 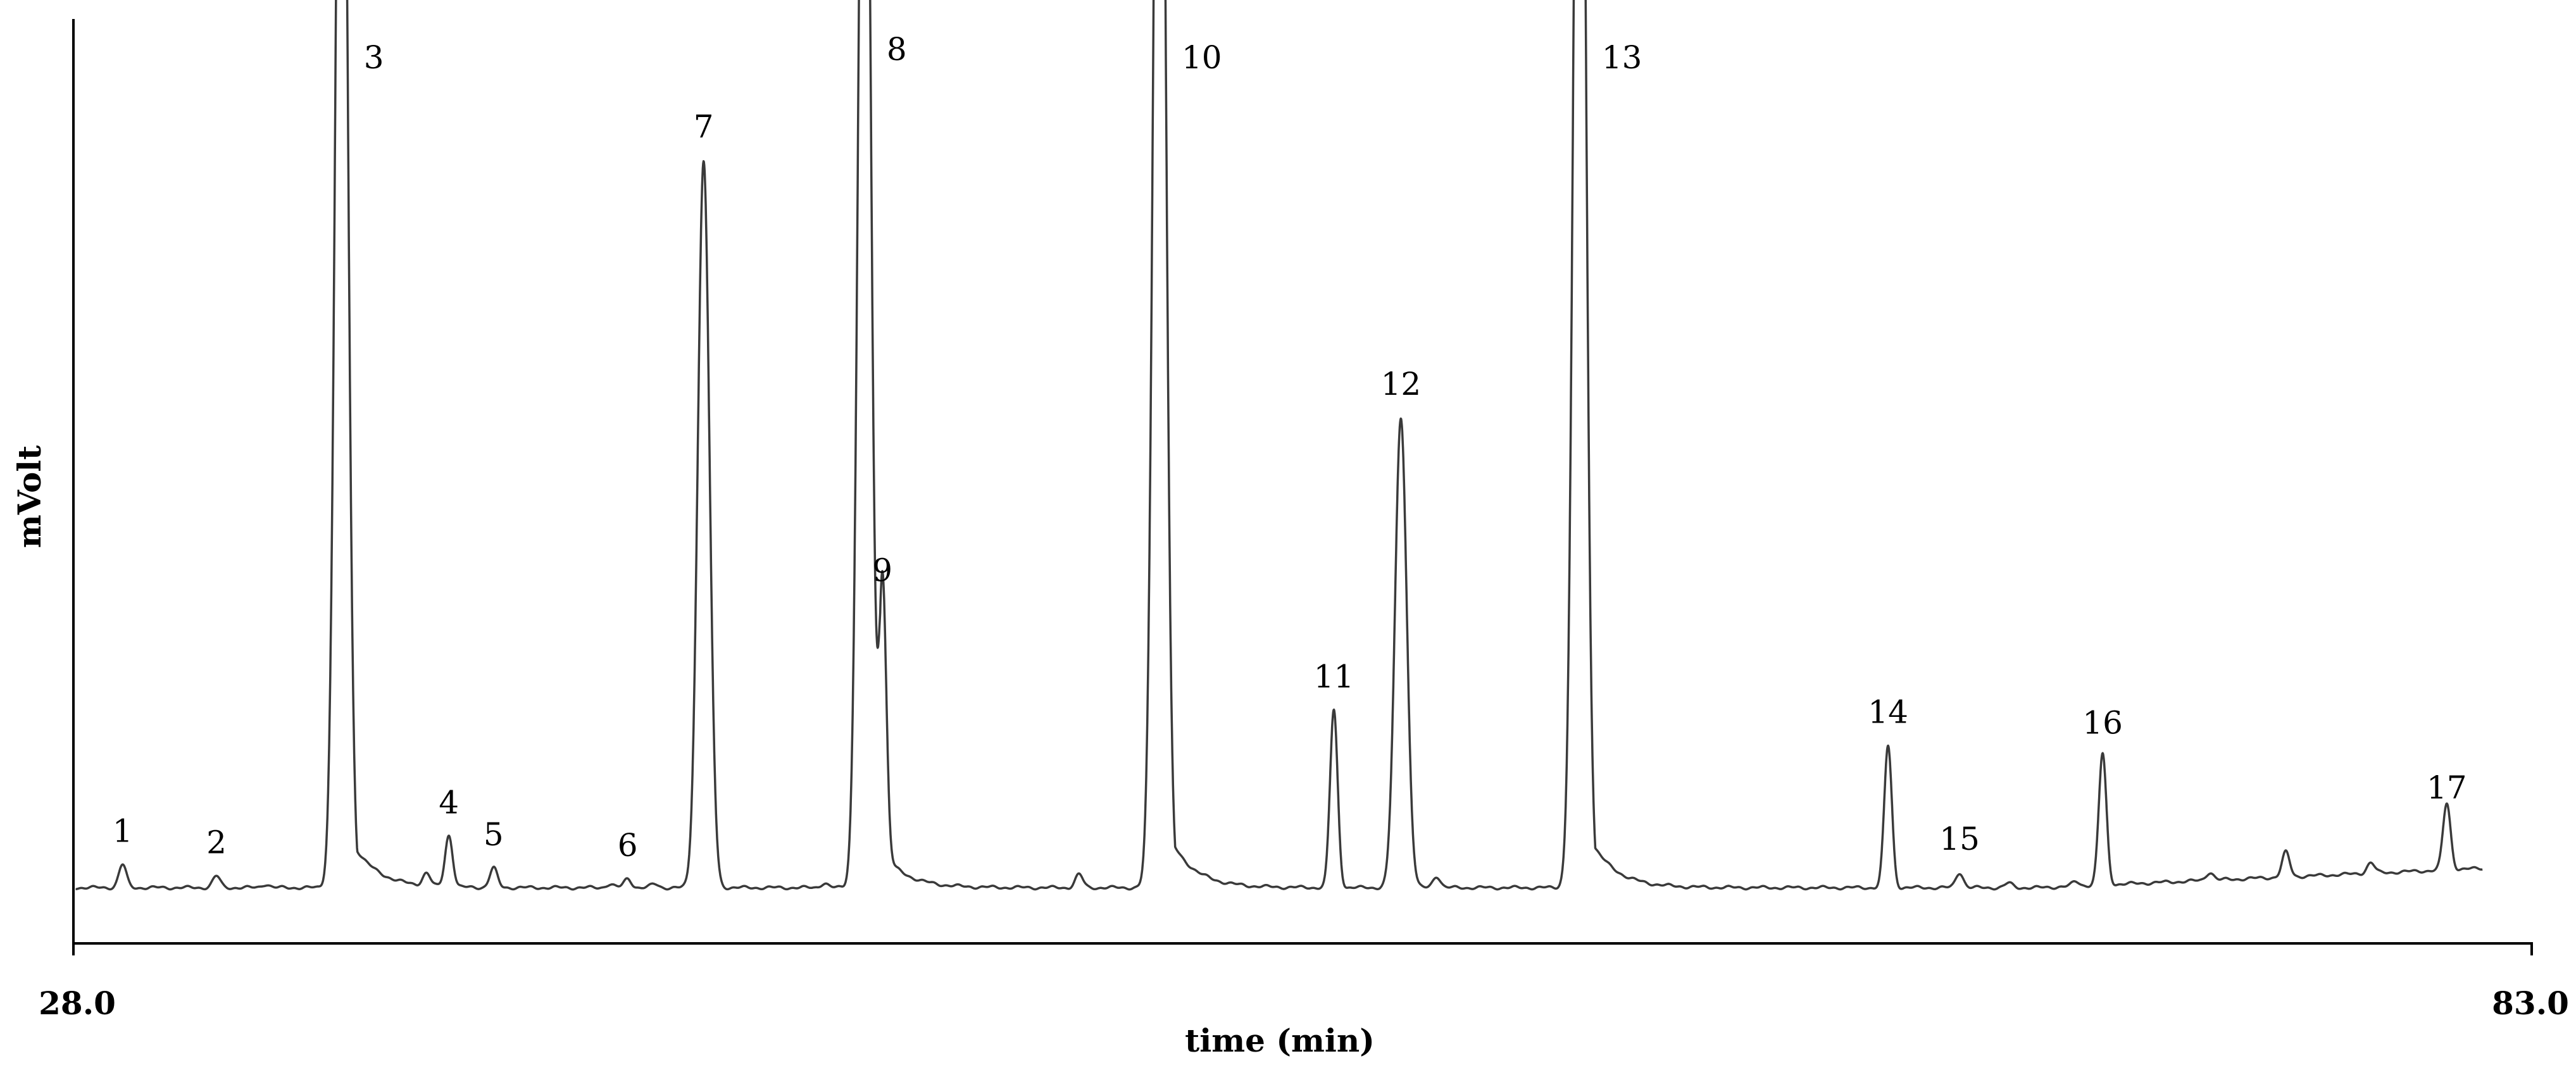 I want to click on peak-label-6: 6, so click(x=628, y=845).